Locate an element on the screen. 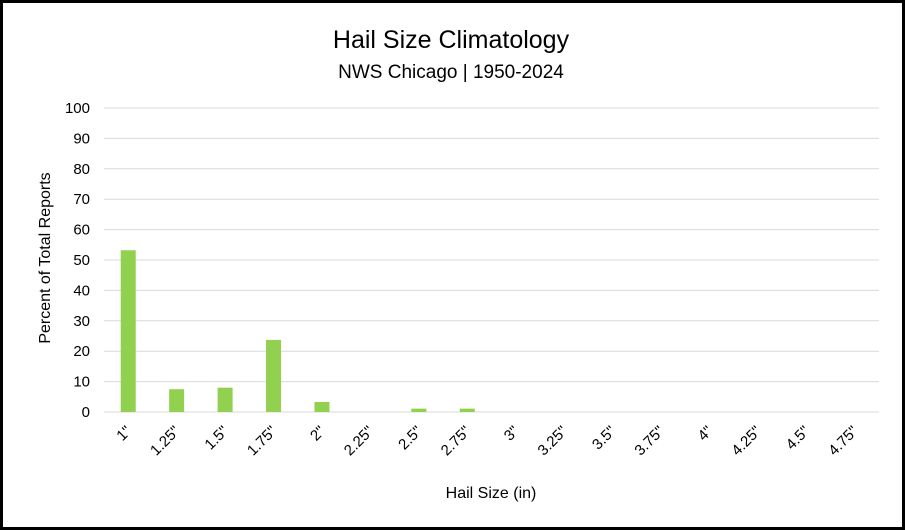 The height and width of the screenshot is (530, 905). x-tick-label: 1.75" is located at coordinates (262, 441).